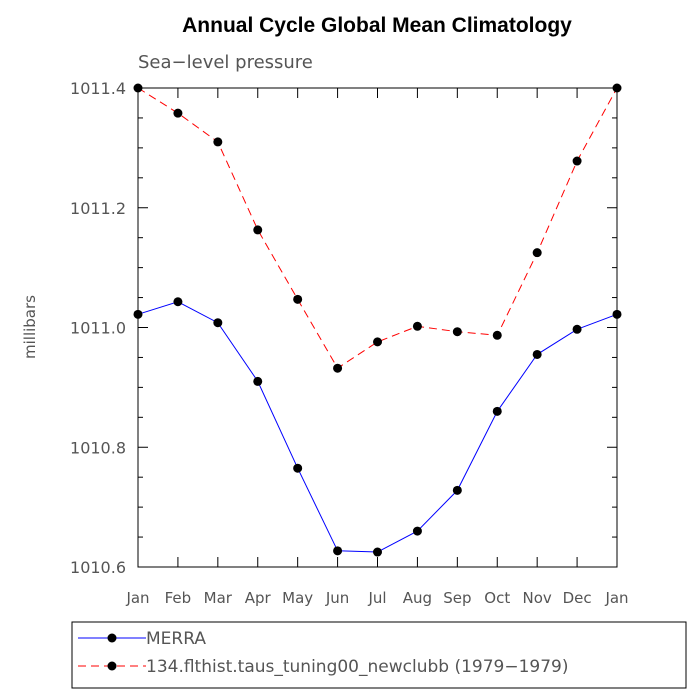  What do you see at coordinates (225, 62) in the screenshot?
I see `chart-subtitle: Sea−level pressure` at bounding box center [225, 62].